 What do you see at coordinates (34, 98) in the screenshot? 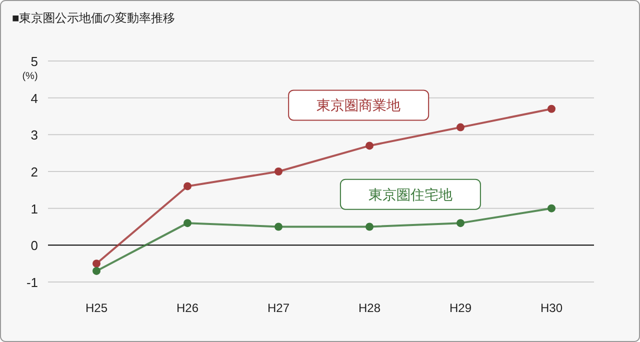
I see `y-tick-label: 4` at bounding box center [34, 98].